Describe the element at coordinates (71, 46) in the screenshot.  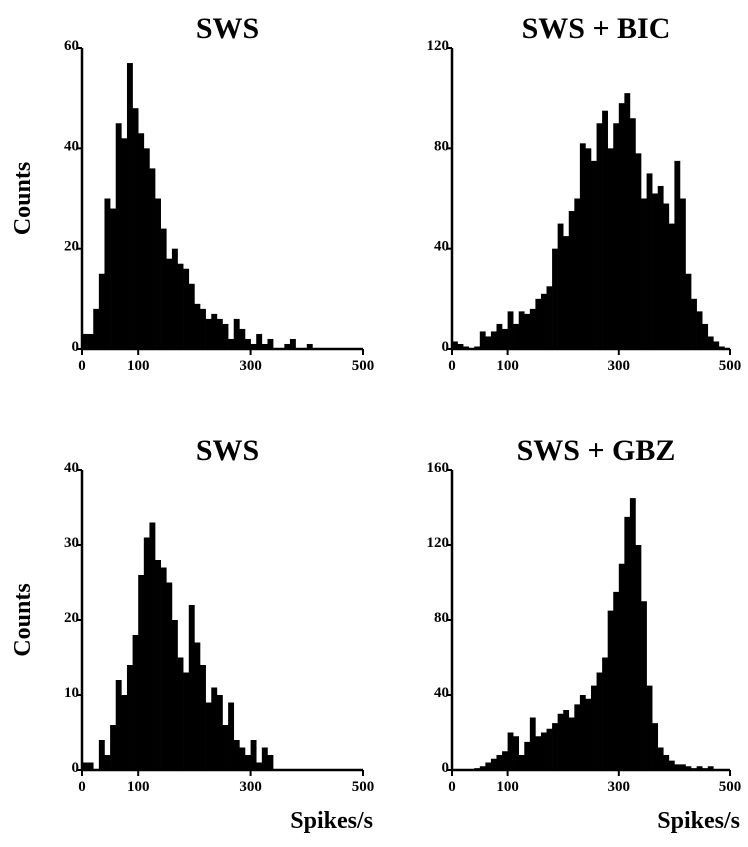
I see `y-tick-label: 60` at that location.